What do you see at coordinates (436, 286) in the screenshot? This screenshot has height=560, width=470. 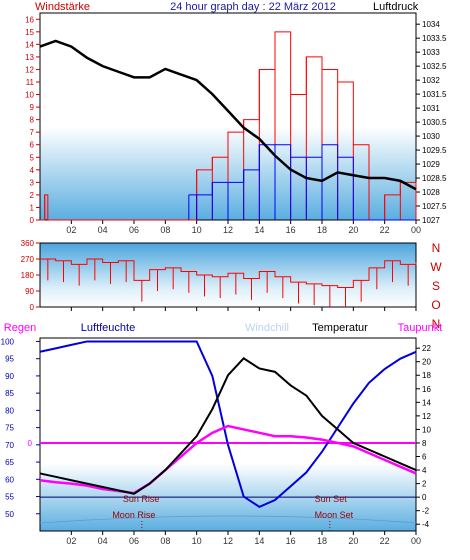 I see `compass-label: S` at bounding box center [436, 286].